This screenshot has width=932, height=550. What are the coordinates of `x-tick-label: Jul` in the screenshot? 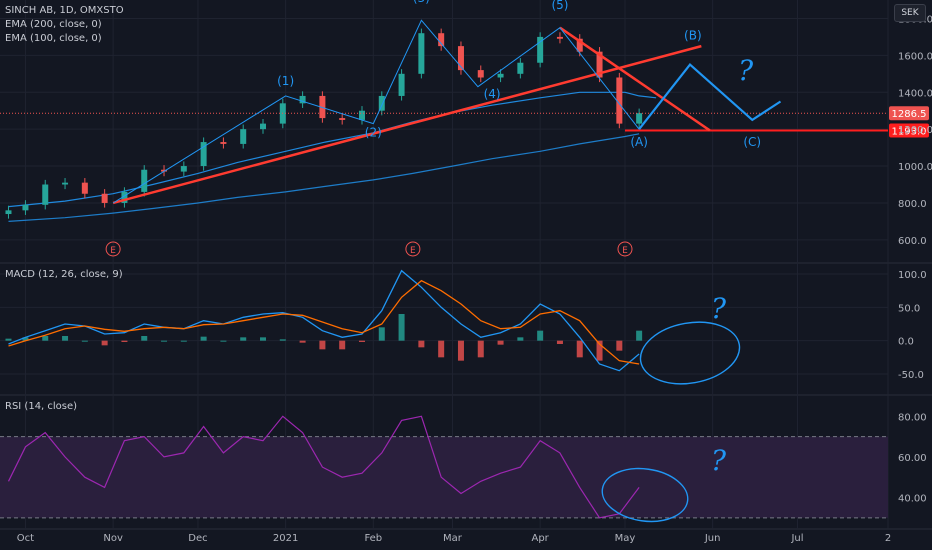 It's located at (796, 538).